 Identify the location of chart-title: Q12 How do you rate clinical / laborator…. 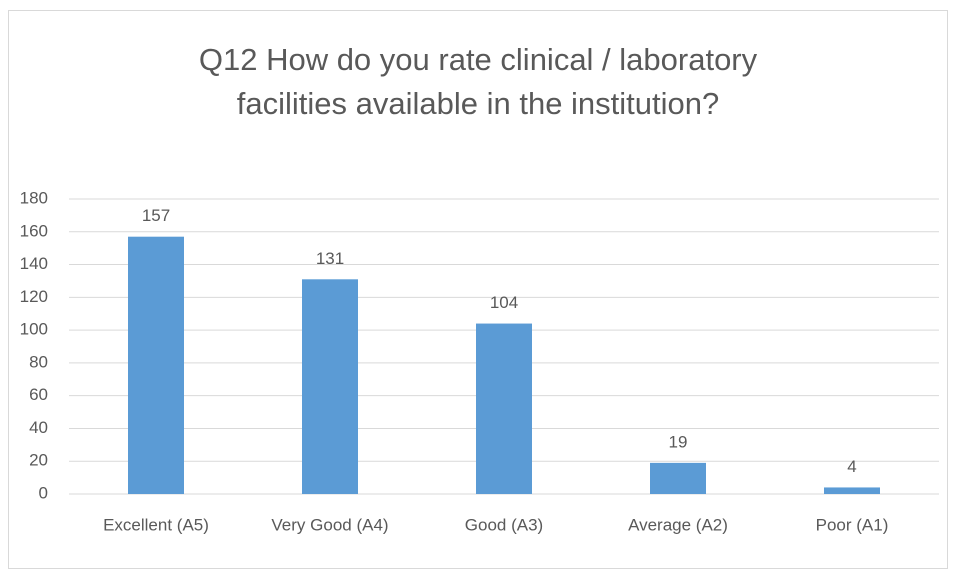
(478, 81).